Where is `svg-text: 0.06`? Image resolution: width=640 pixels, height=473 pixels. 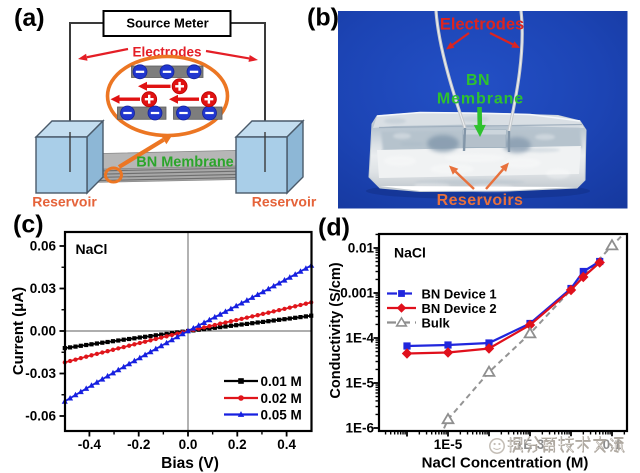
svg-text: 0.06 is located at coordinates (43, 246).